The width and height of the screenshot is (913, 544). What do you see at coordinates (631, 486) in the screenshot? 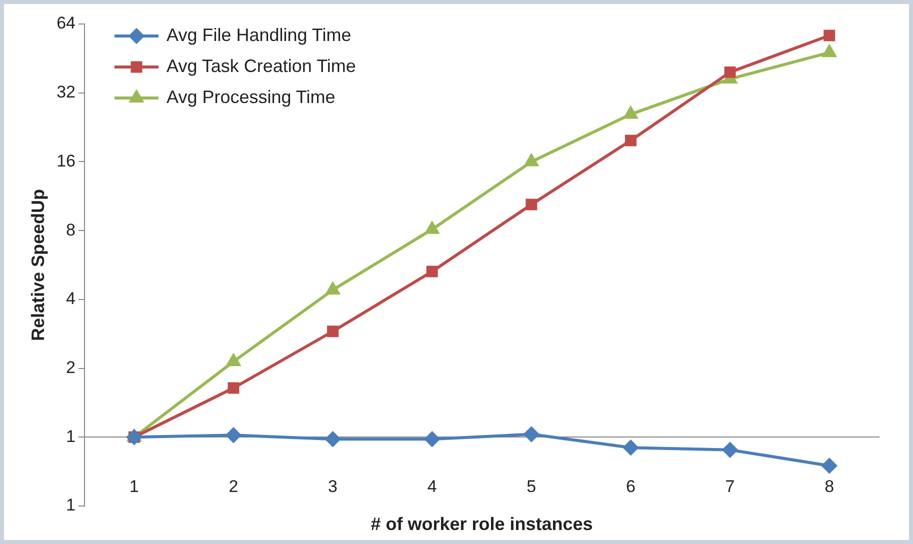
I see `x-tick-label: 6` at bounding box center [631, 486].